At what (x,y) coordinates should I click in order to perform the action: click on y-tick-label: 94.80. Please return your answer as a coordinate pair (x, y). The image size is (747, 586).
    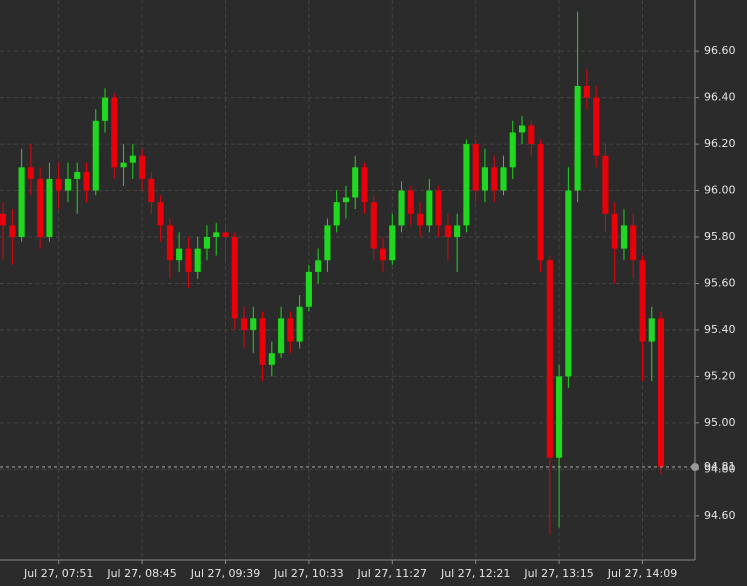
    Looking at the image, I should click on (720, 468).